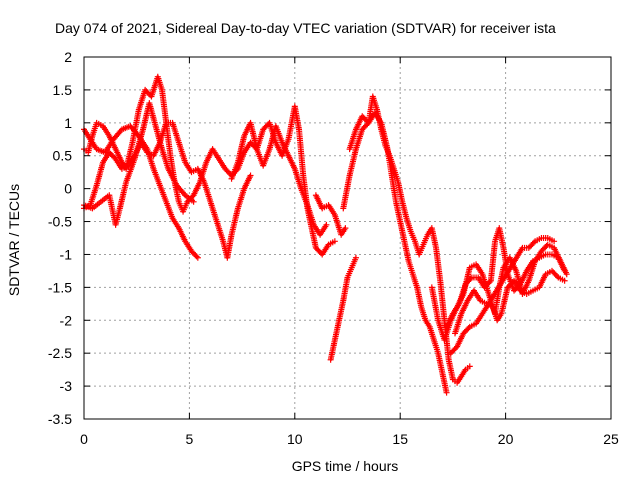  I want to click on y-tick-label: -3.5, so click(60, 419).